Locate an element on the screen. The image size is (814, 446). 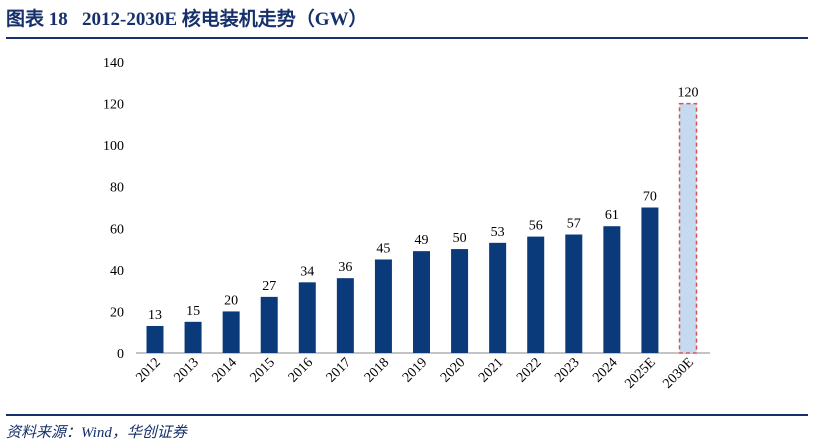
bar-2020 is located at coordinates (460, 301).